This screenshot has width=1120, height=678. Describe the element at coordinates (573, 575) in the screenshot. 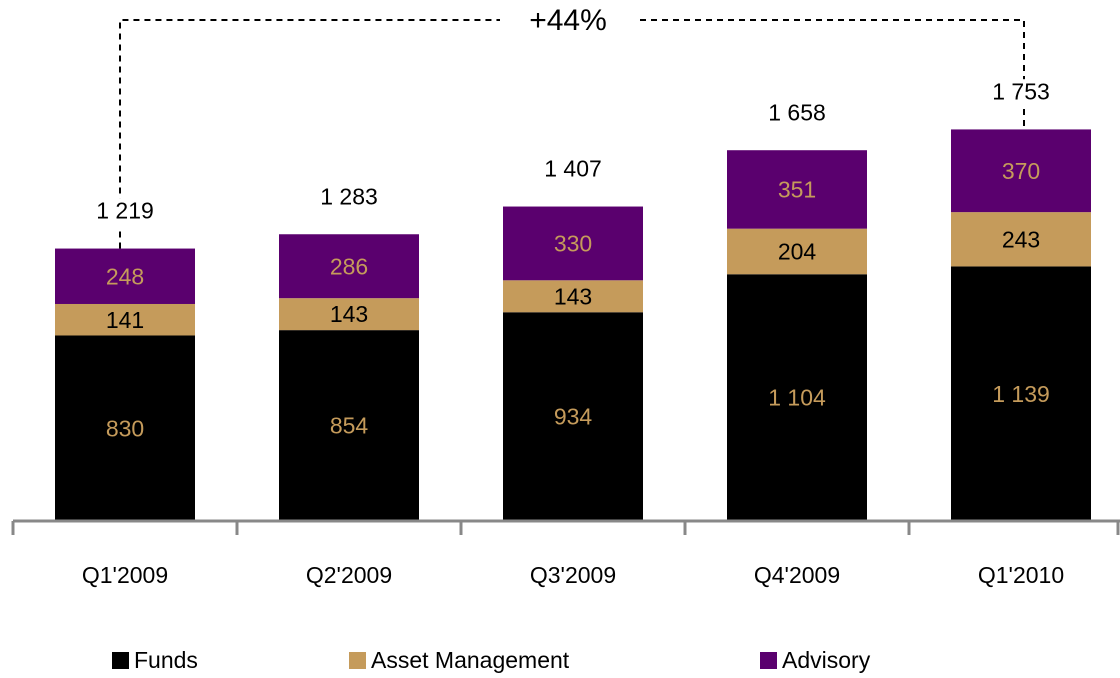

I see `x-tick-label: Q3'2009` at that location.